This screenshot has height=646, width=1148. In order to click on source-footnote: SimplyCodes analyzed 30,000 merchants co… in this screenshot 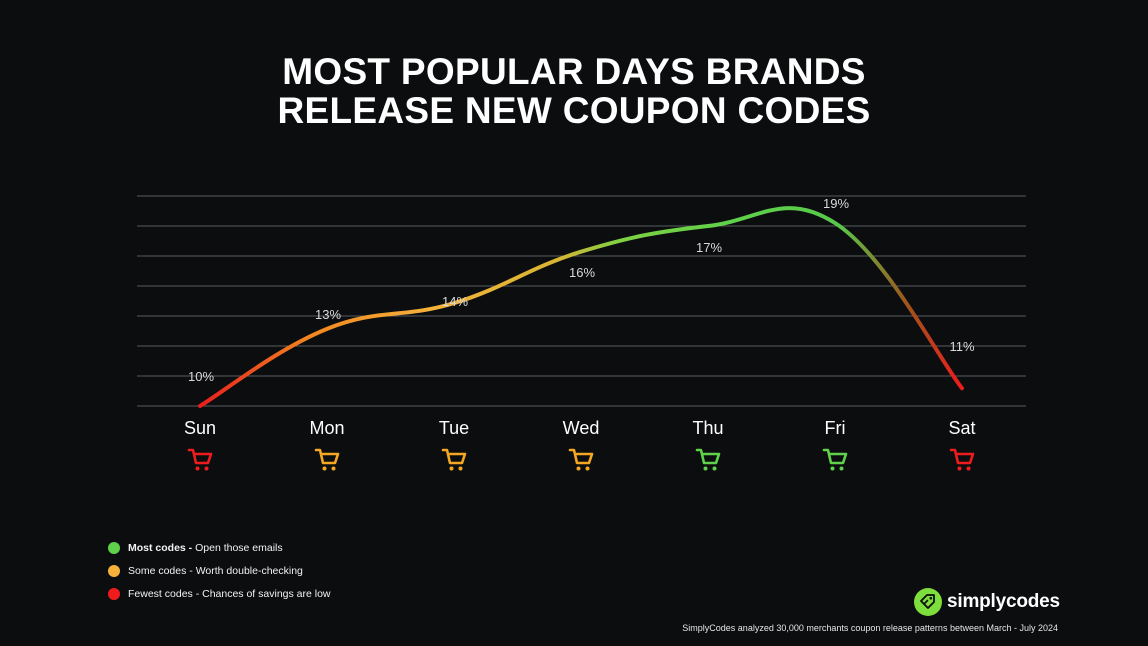, I will do `click(870, 628)`.